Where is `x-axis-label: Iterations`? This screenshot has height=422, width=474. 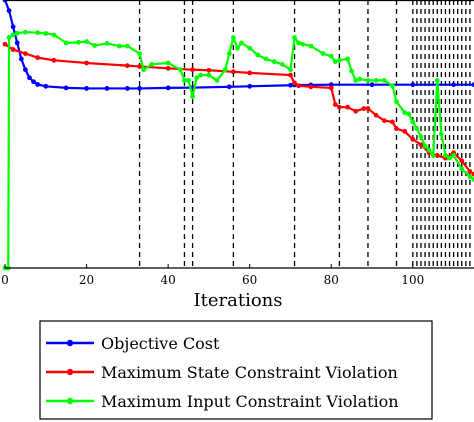
x-axis-label: Iterations is located at coordinates (238, 300).